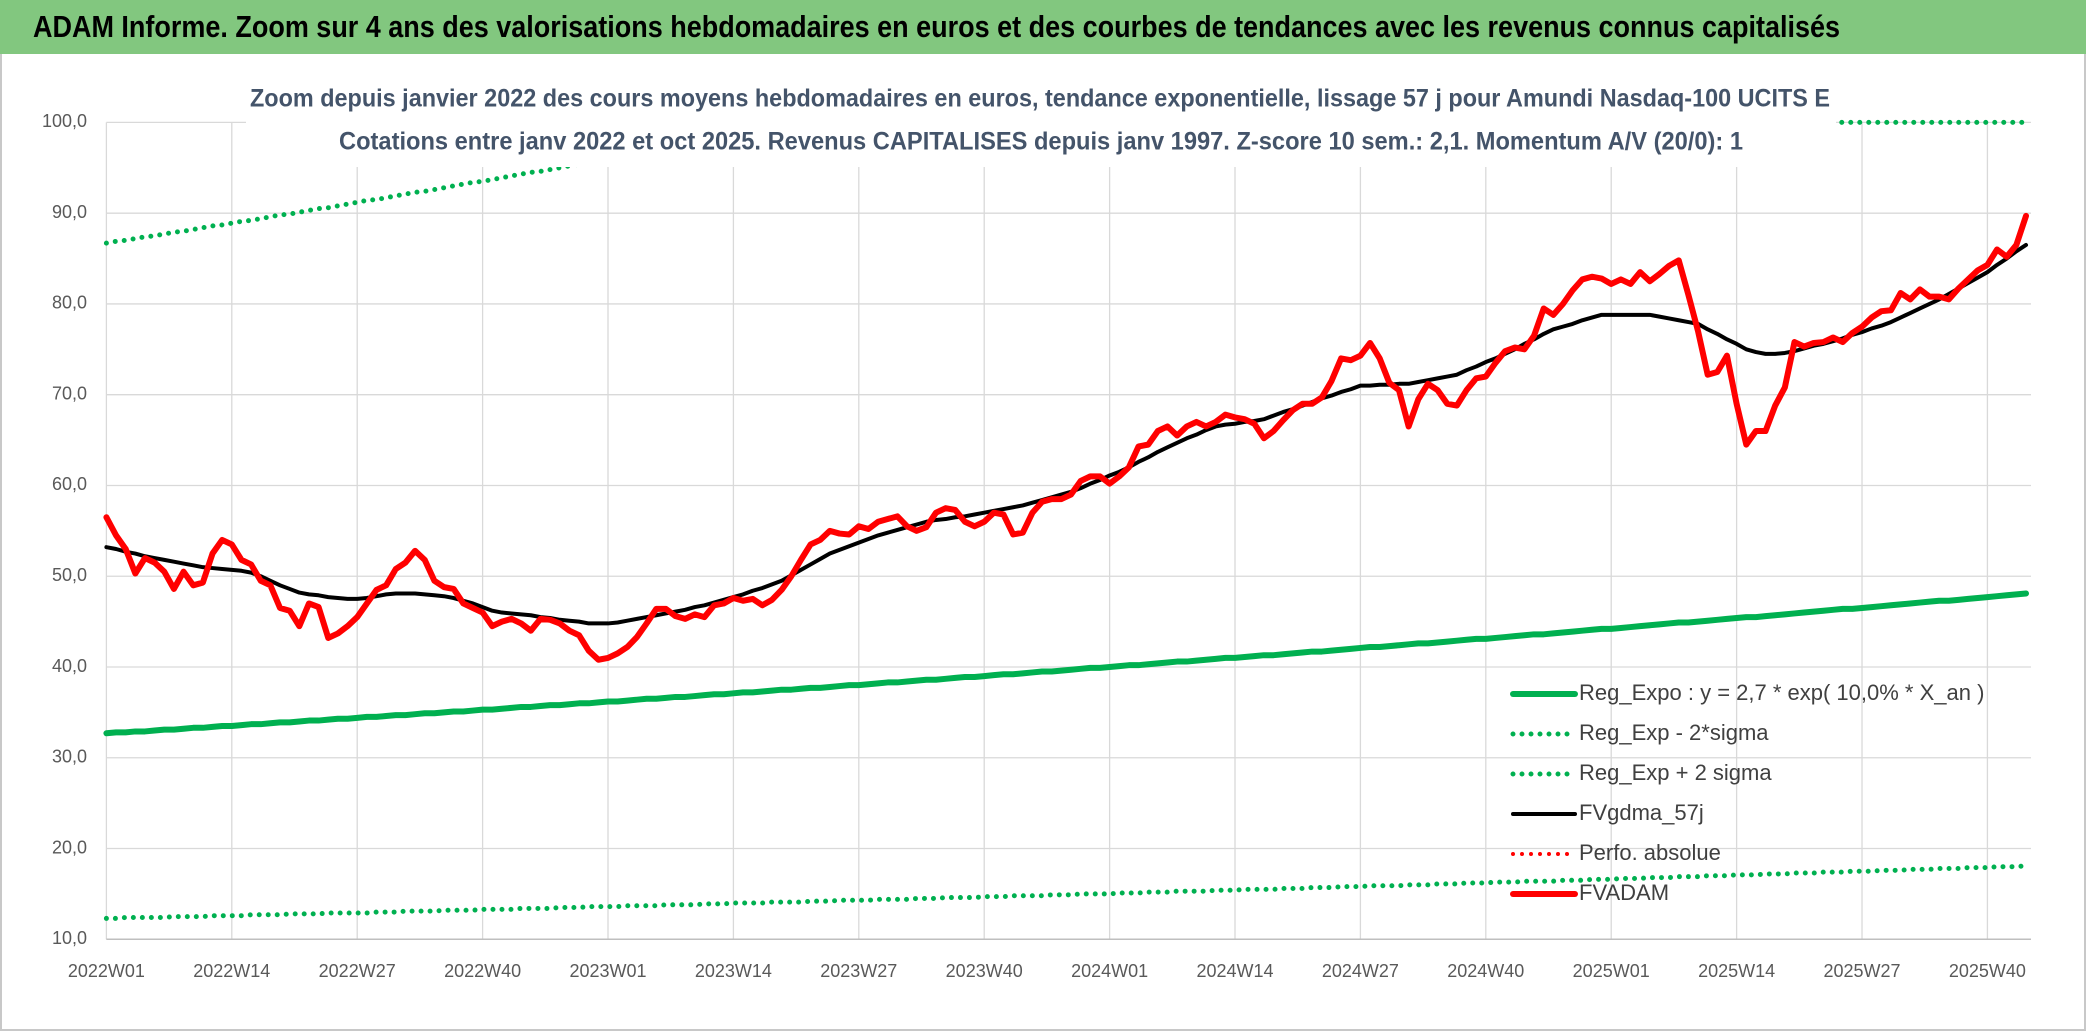 This screenshot has height=1031, width=2086. What do you see at coordinates (69, 303) in the screenshot?
I see `y-tick-label: 80,0` at bounding box center [69, 303].